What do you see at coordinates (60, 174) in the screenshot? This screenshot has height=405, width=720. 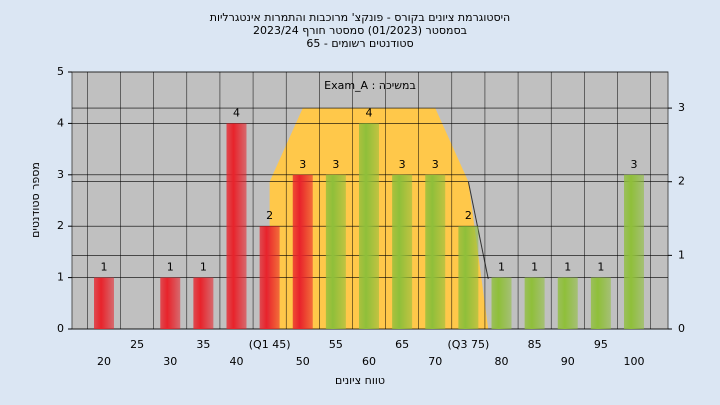 I see `y-tick-label: 3` at bounding box center [60, 174].